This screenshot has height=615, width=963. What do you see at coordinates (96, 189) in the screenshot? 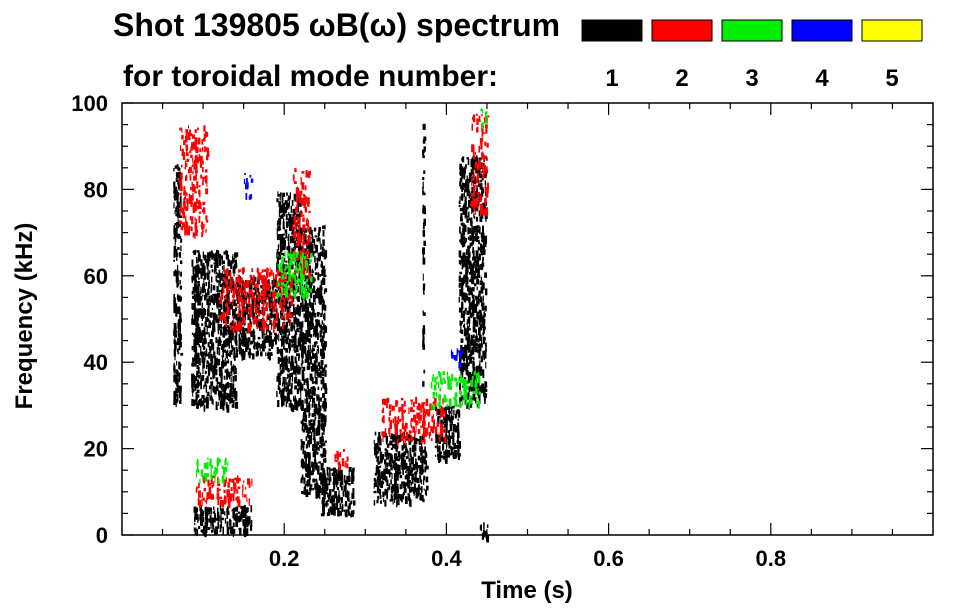
I see `y-tick-label: 80` at bounding box center [96, 189].